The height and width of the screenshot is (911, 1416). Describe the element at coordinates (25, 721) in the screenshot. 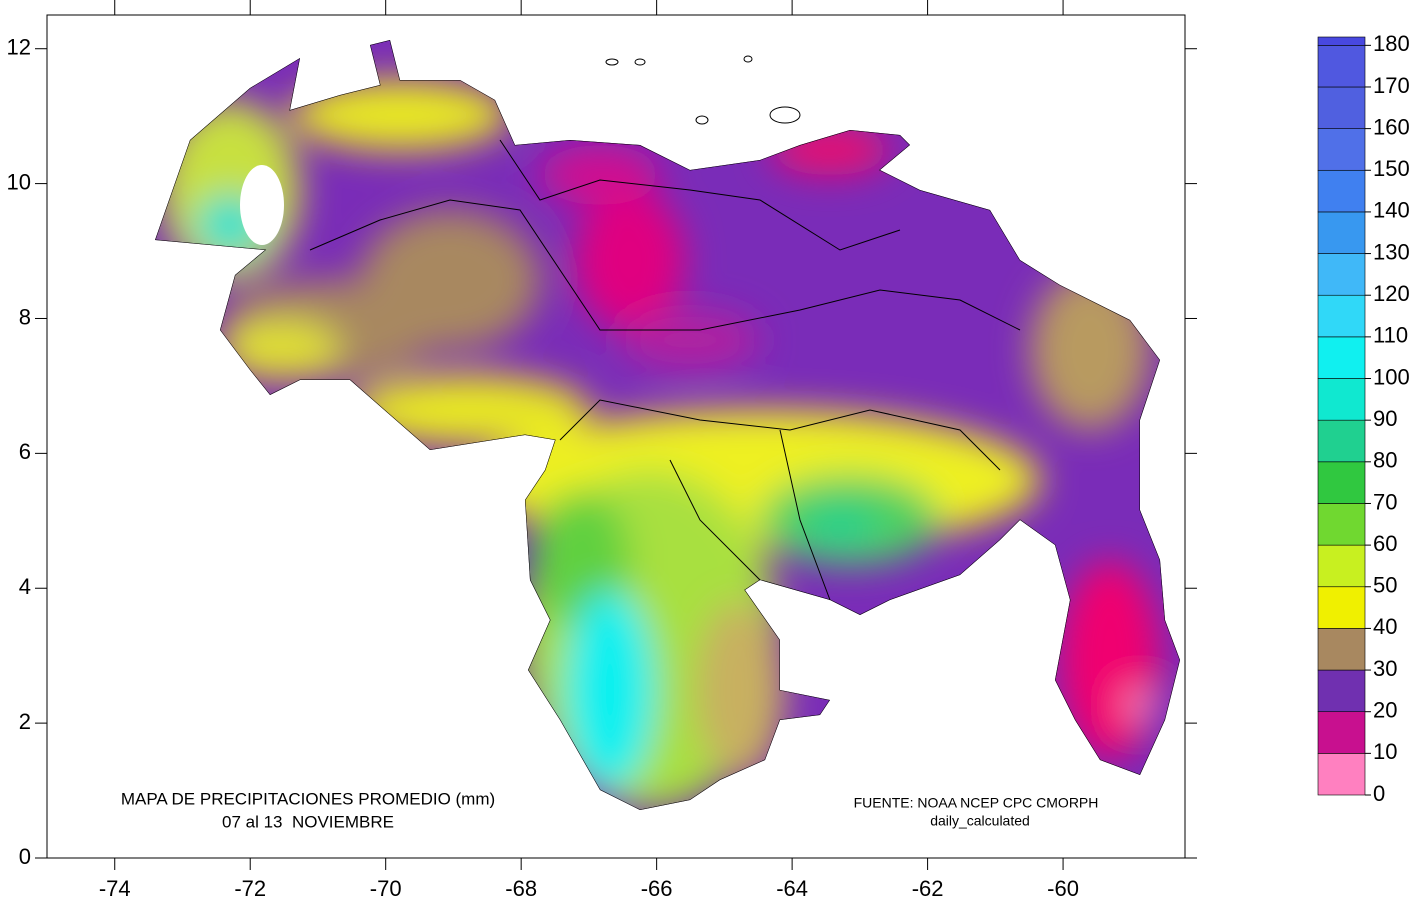

I see `y-tick-label: 2` at that location.